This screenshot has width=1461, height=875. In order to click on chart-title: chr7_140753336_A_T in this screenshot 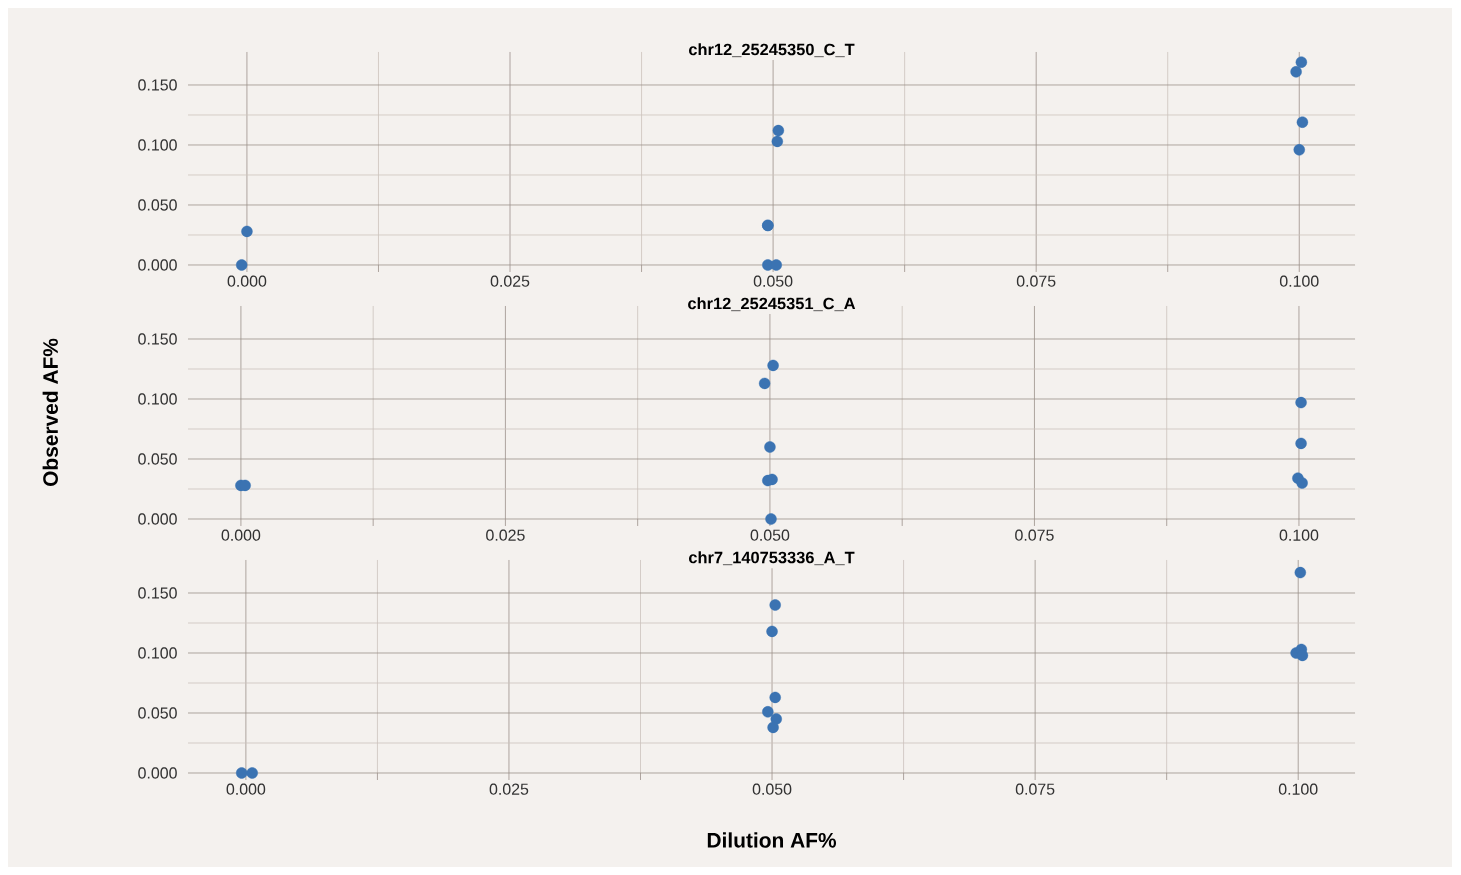, I will do `click(771, 558)`.